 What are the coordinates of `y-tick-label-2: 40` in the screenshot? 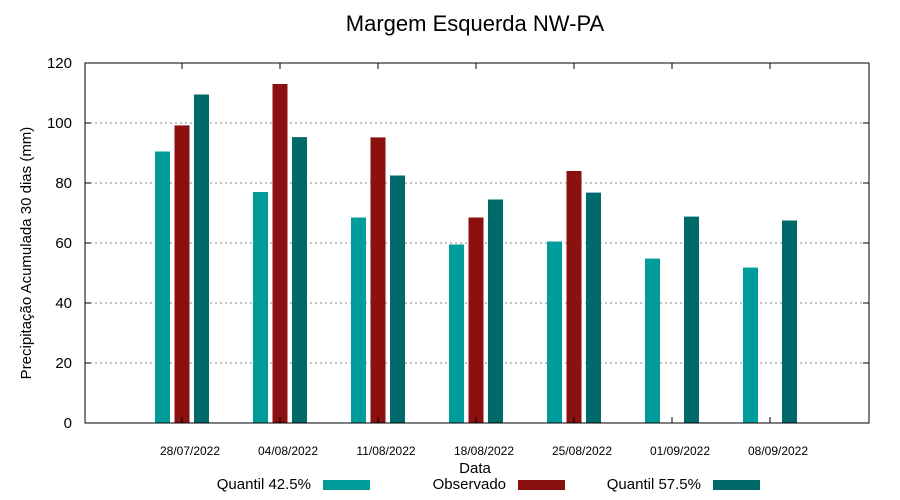 It's located at (63, 303).